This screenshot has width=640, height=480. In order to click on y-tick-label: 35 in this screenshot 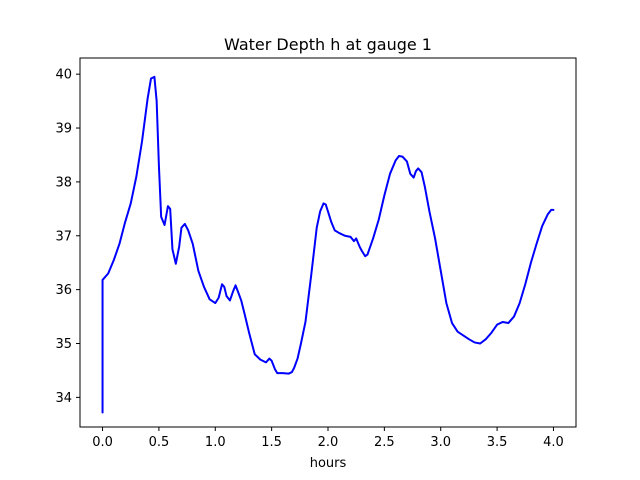, I will do `click(63, 344)`.